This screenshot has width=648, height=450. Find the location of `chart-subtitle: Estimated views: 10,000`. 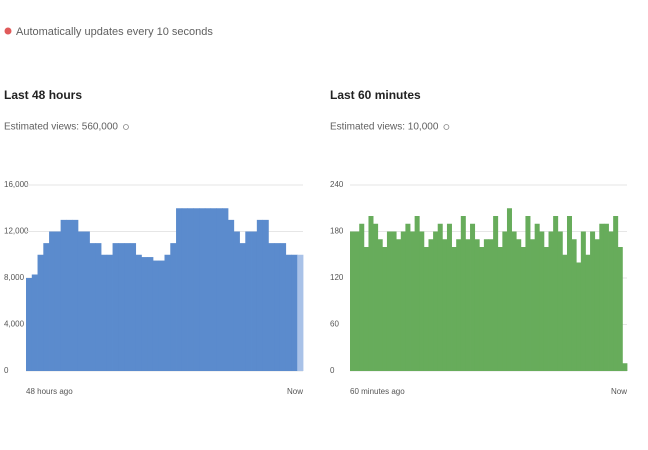

chart-subtitle: Estimated views: 10,000 is located at coordinates (384, 127).